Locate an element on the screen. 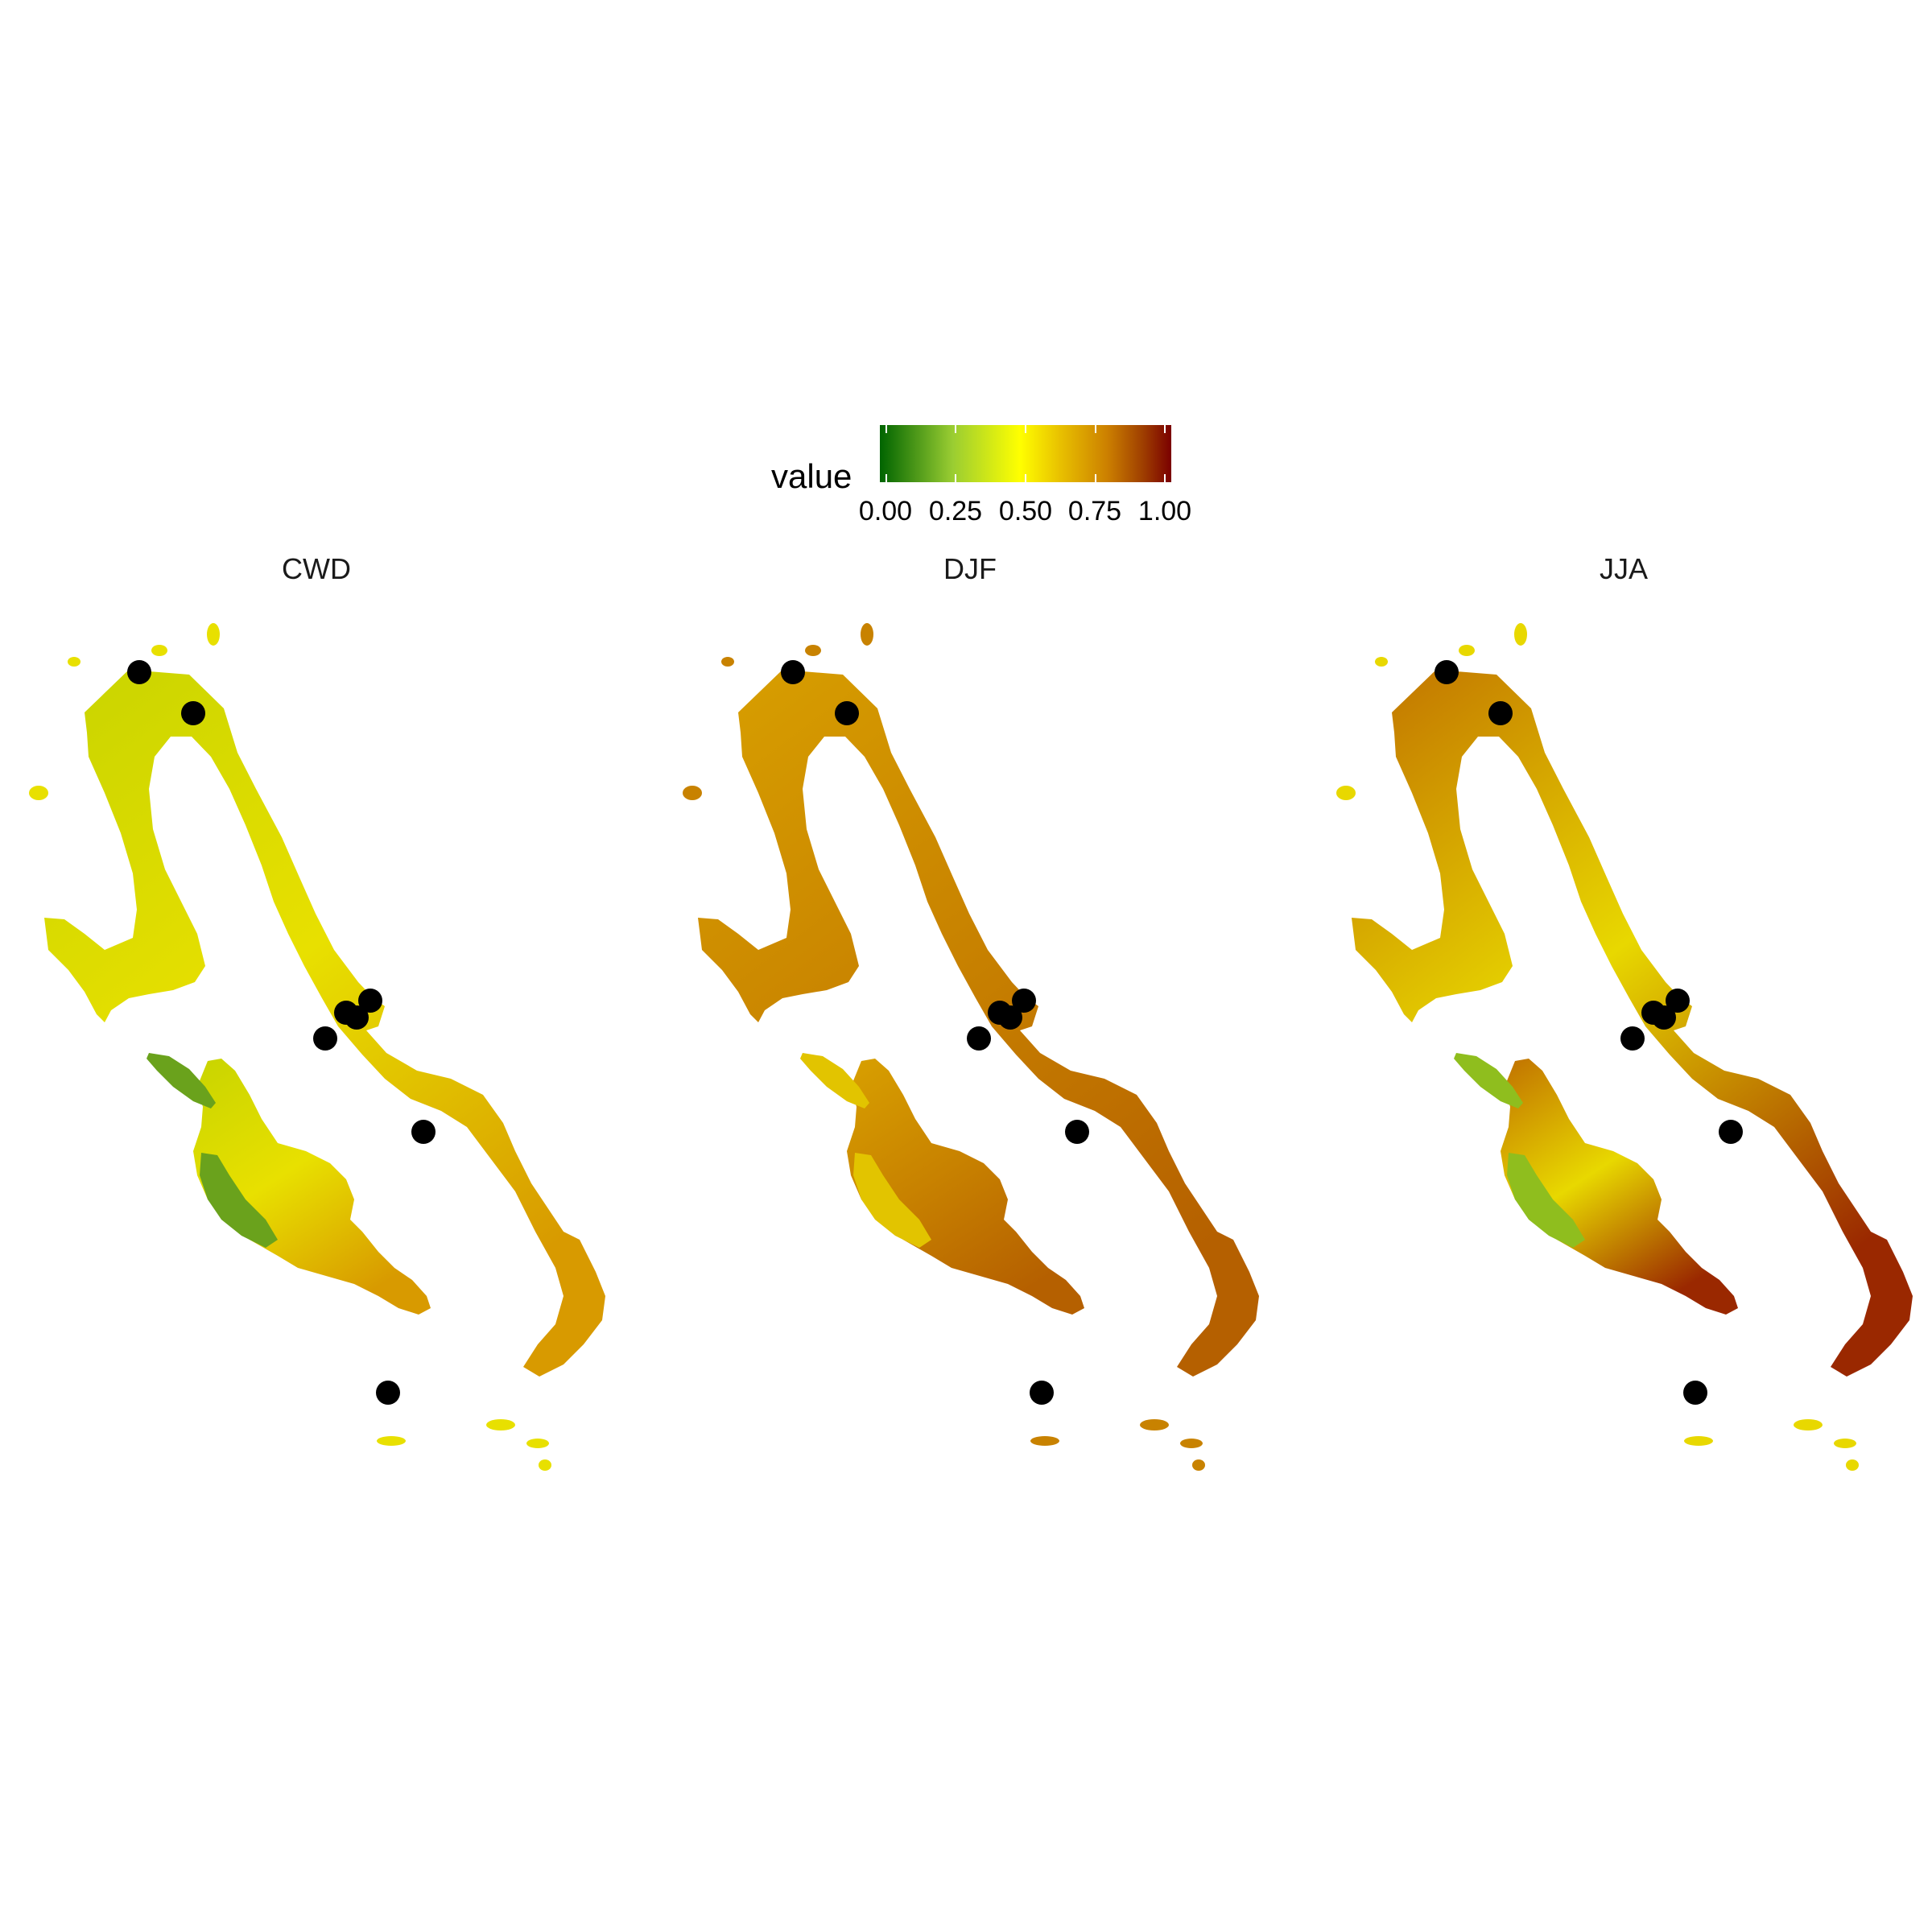 The image size is (1932, 1932). map-panel-djf is located at coordinates (971, 1047).